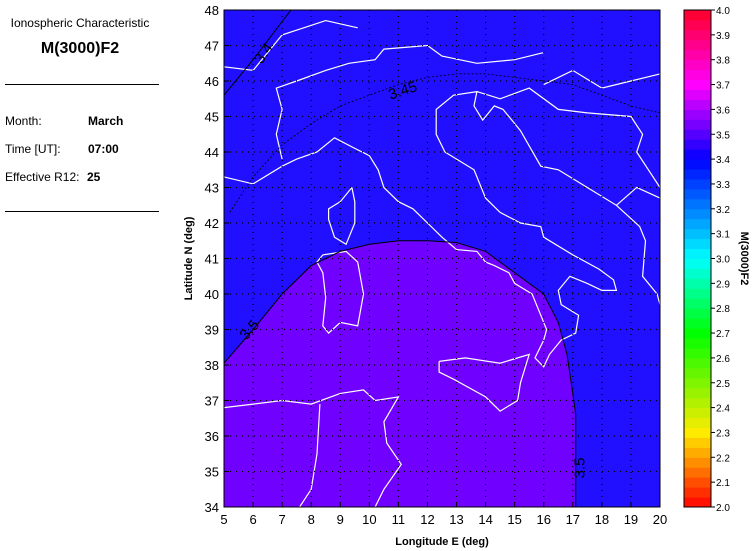 This screenshot has width=755, height=551. Describe the element at coordinates (723, 508) in the screenshot. I see `colorbar-tick-label: 2.0` at that location.